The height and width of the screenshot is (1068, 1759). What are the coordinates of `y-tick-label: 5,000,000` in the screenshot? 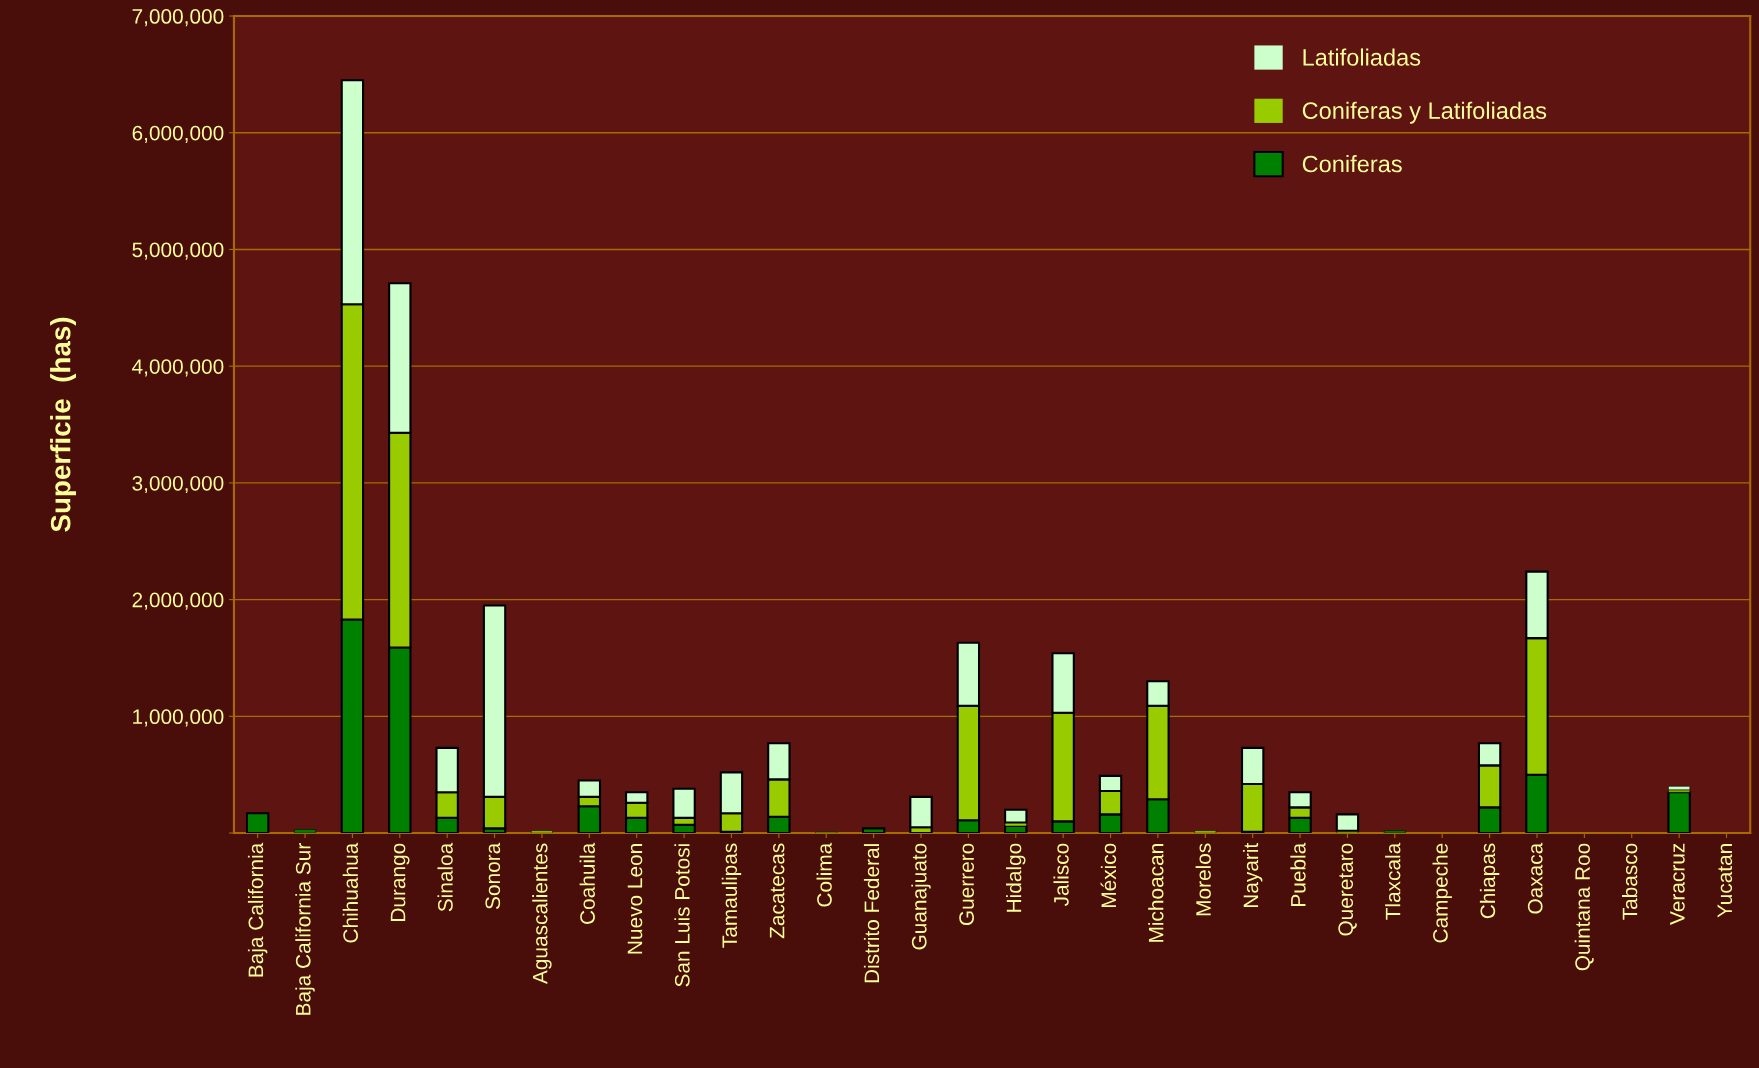 It's located at (178, 251).